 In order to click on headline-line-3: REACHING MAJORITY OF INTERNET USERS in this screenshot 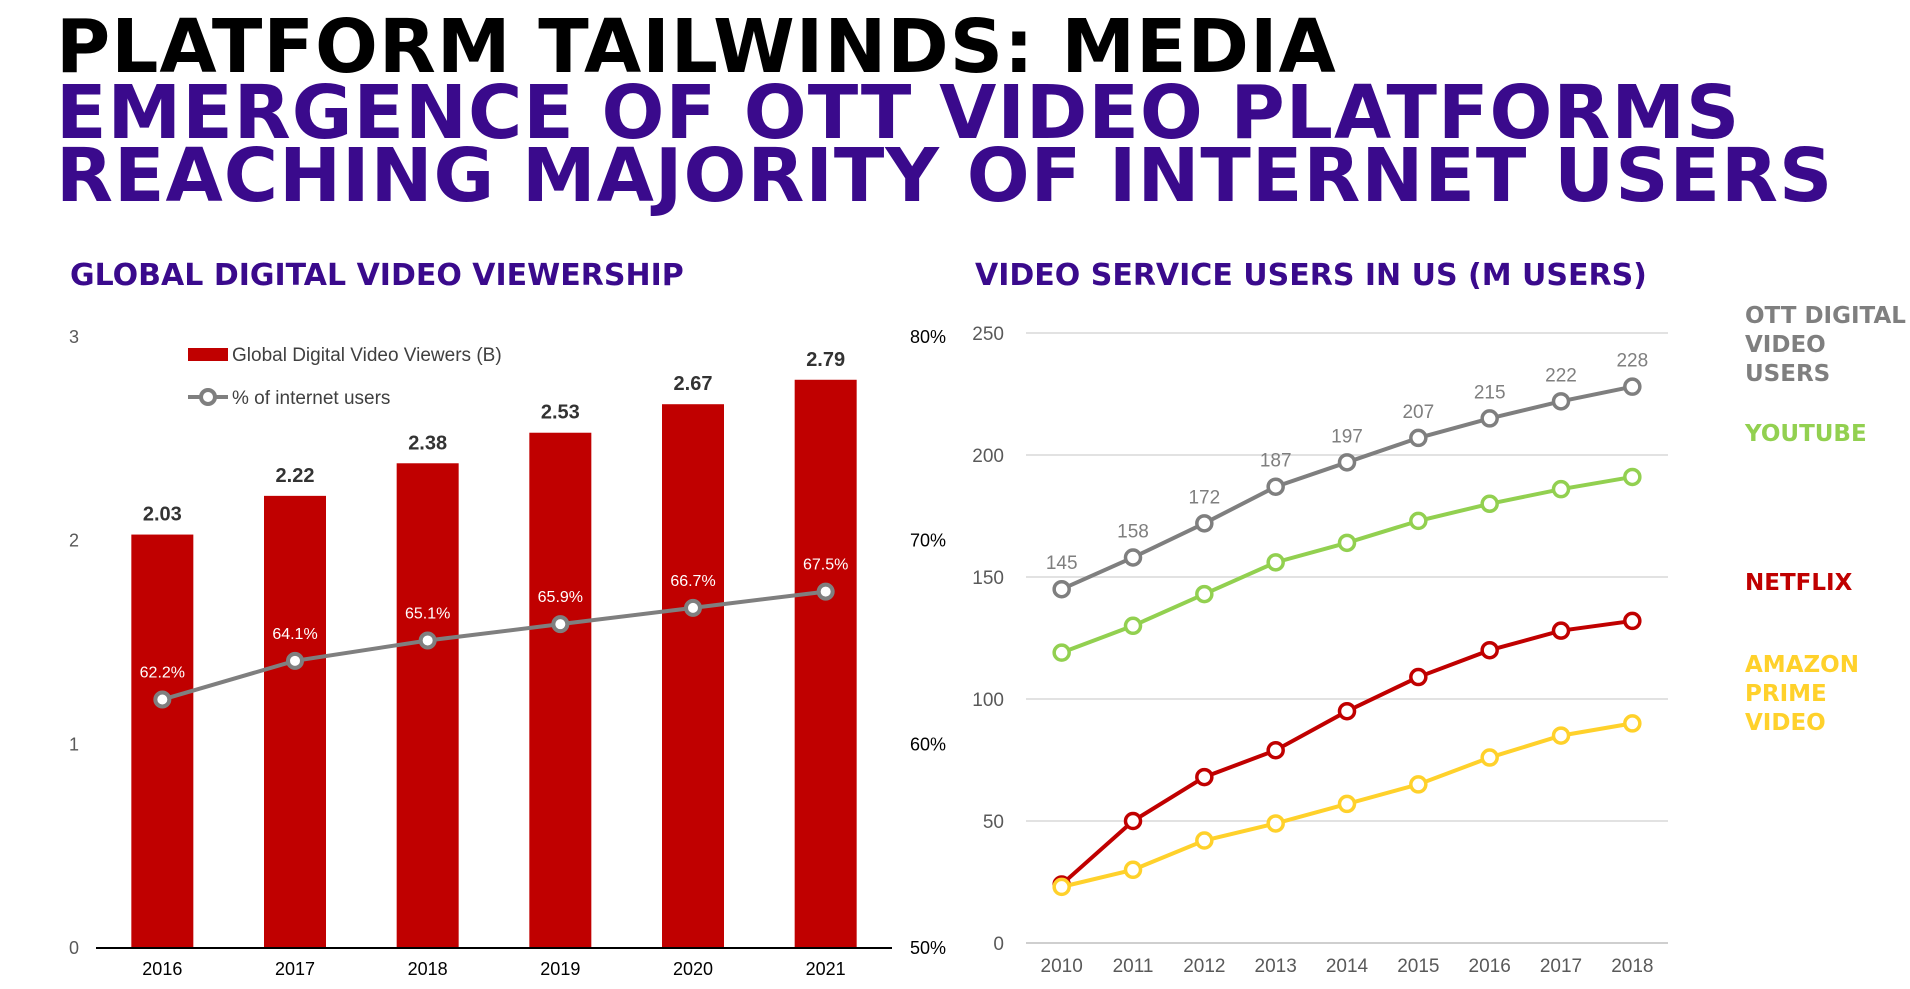, I will do `click(945, 176)`.